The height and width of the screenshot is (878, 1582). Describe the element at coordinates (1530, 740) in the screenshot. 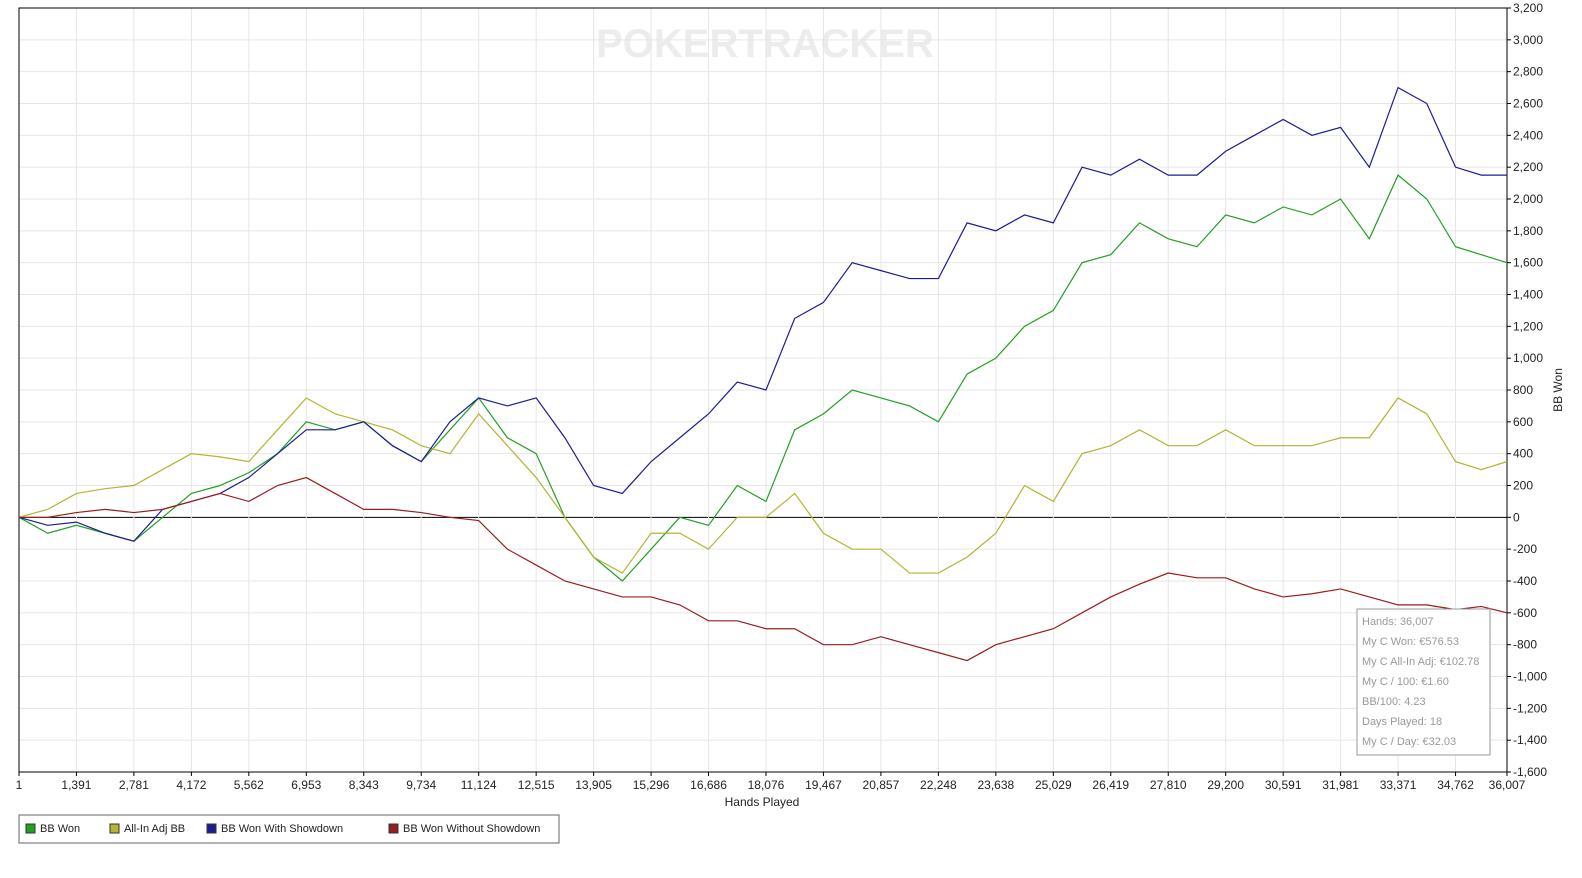

I see `y-tick-label: -1,400` at that location.